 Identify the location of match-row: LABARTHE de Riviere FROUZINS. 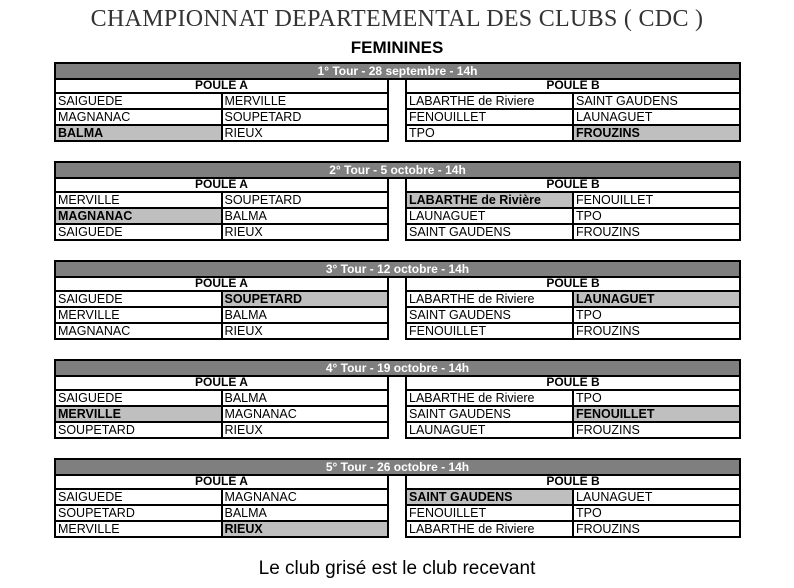
(573, 530).